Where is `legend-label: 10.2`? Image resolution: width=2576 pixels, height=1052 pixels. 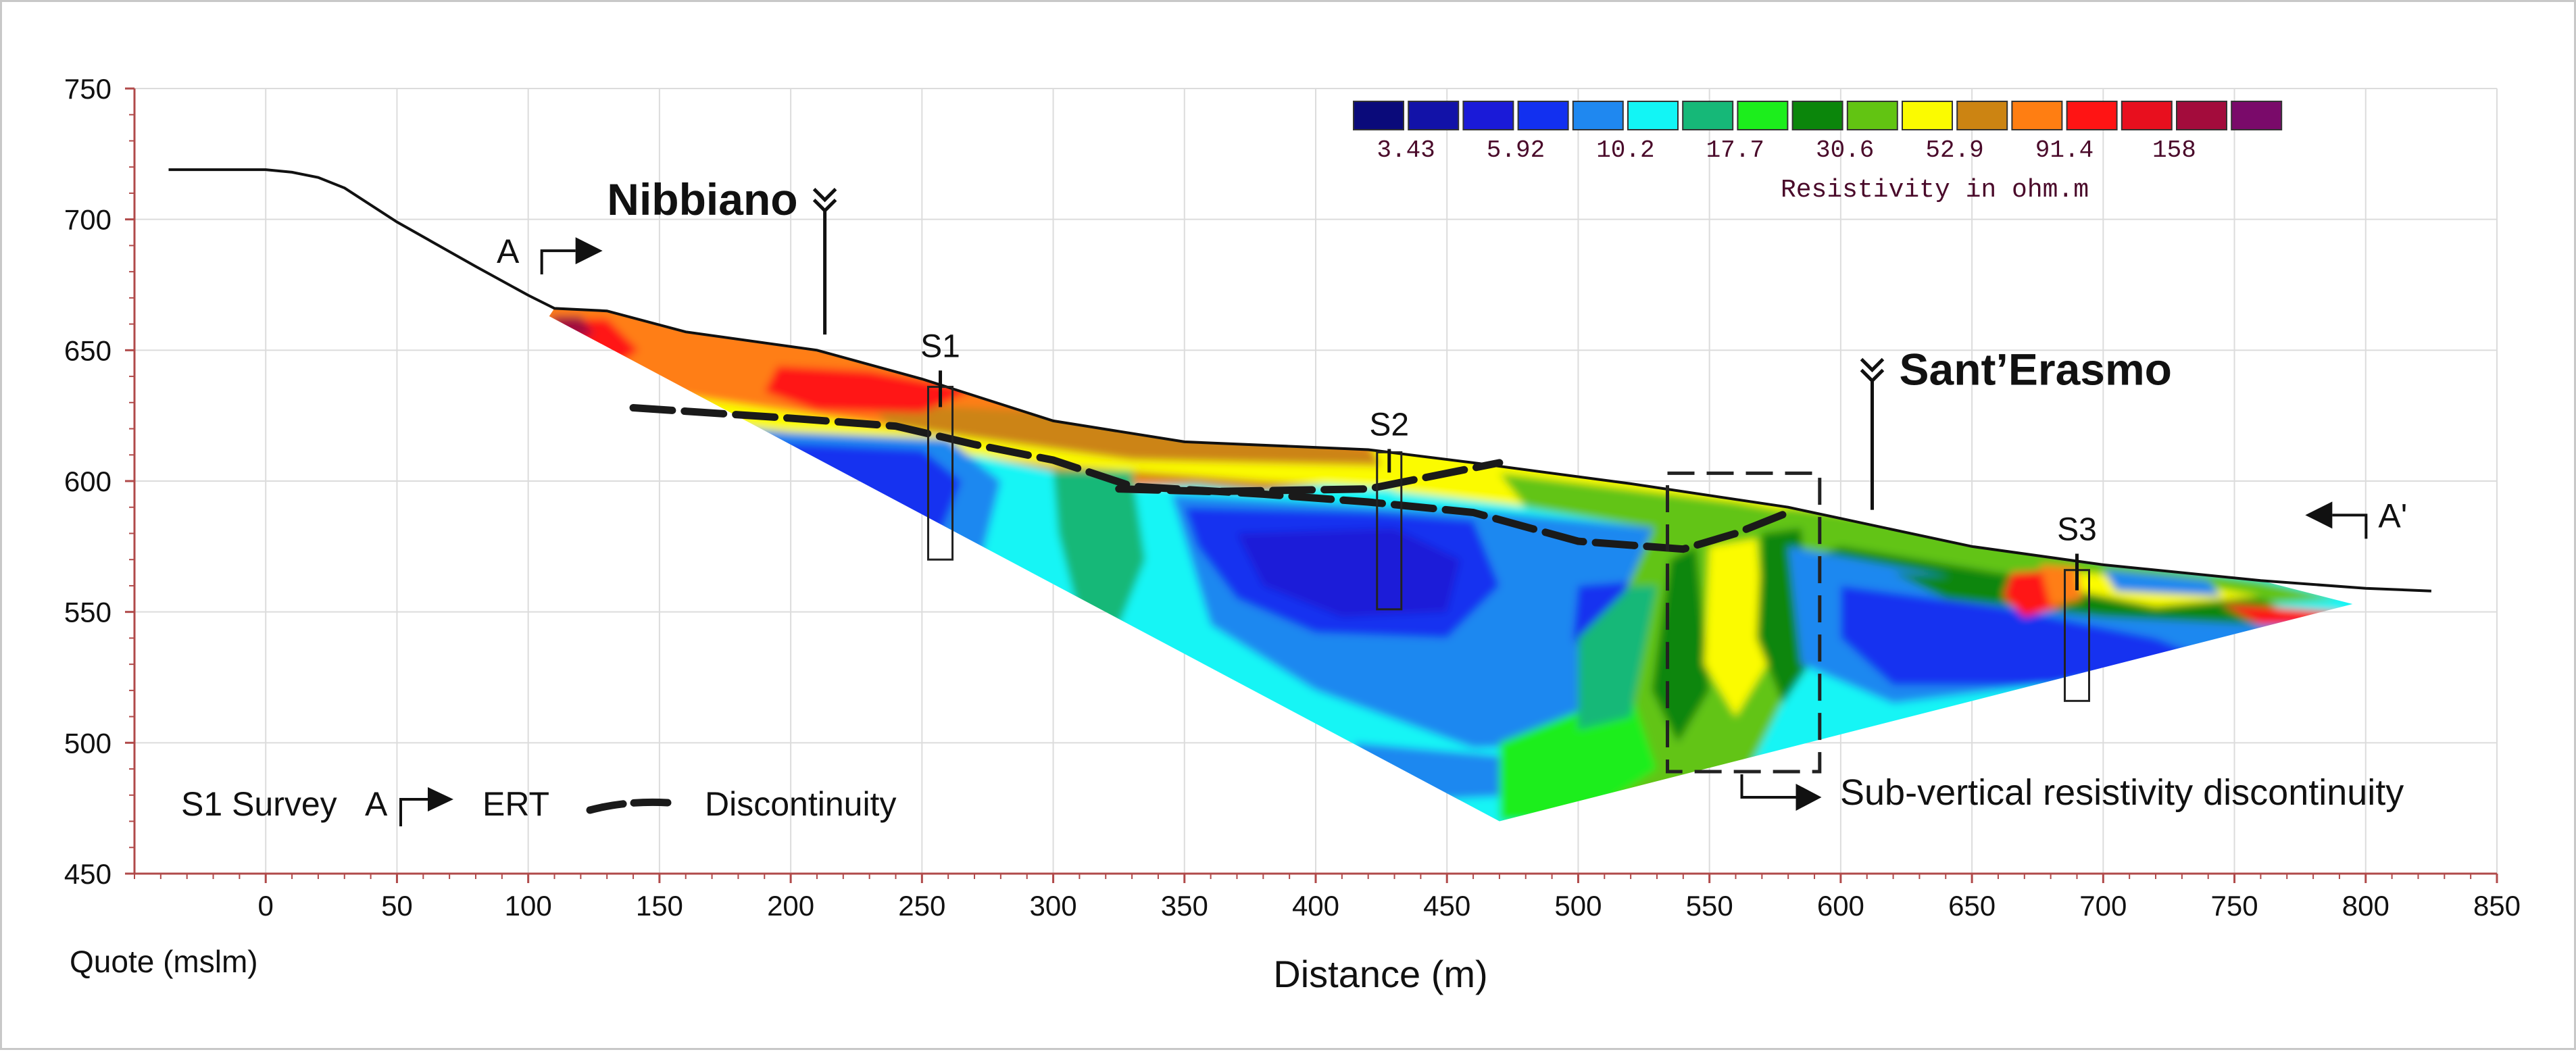
legend-label: 10.2 is located at coordinates (1625, 150).